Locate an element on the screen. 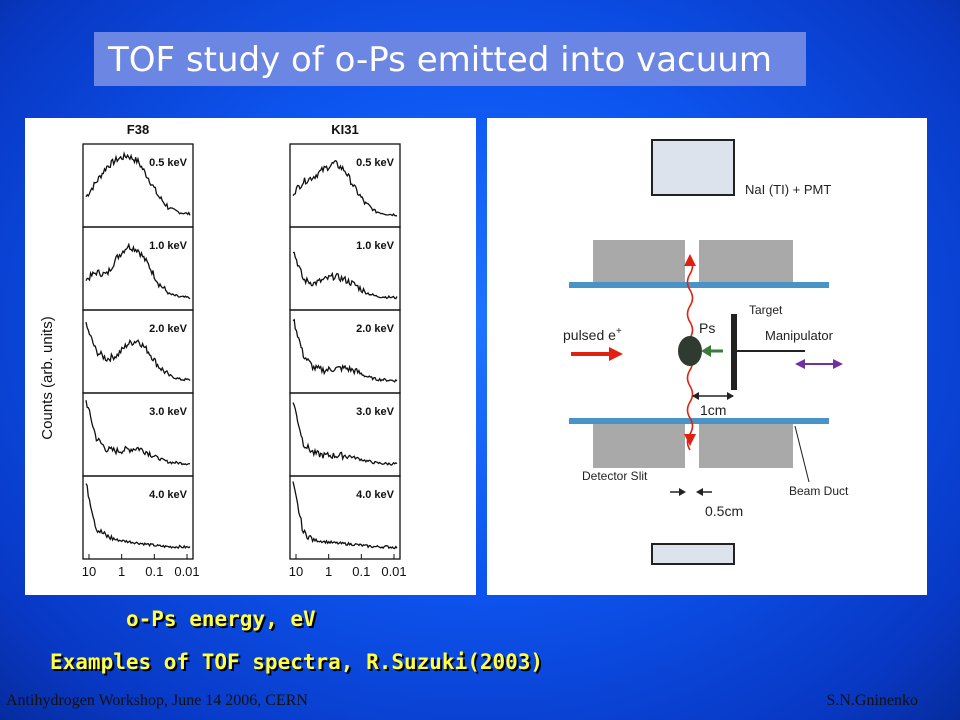 The image size is (960, 720). beam-label: pulsed e+ is located at coordinates (592, 334).